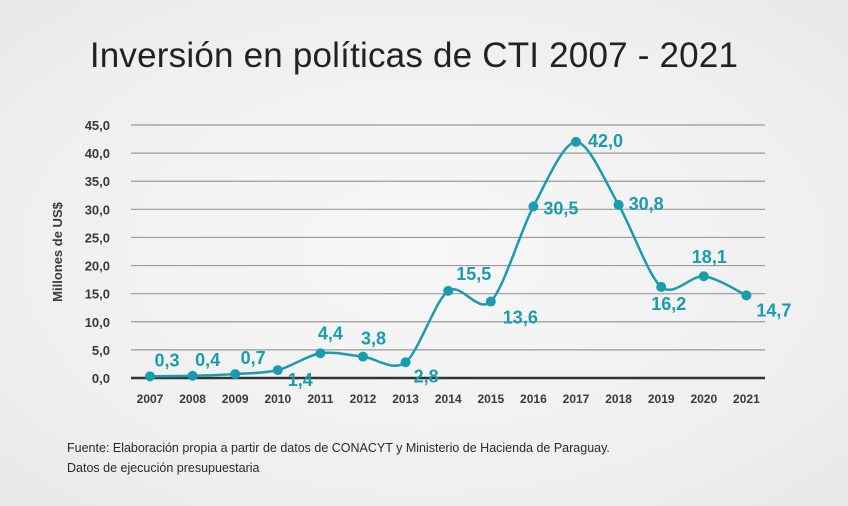 The image size is (848, 506). What do you see at coordinates (520, 318) in the screenshot?
I see `data-label: 13,6` at bounding box center [520, 318].